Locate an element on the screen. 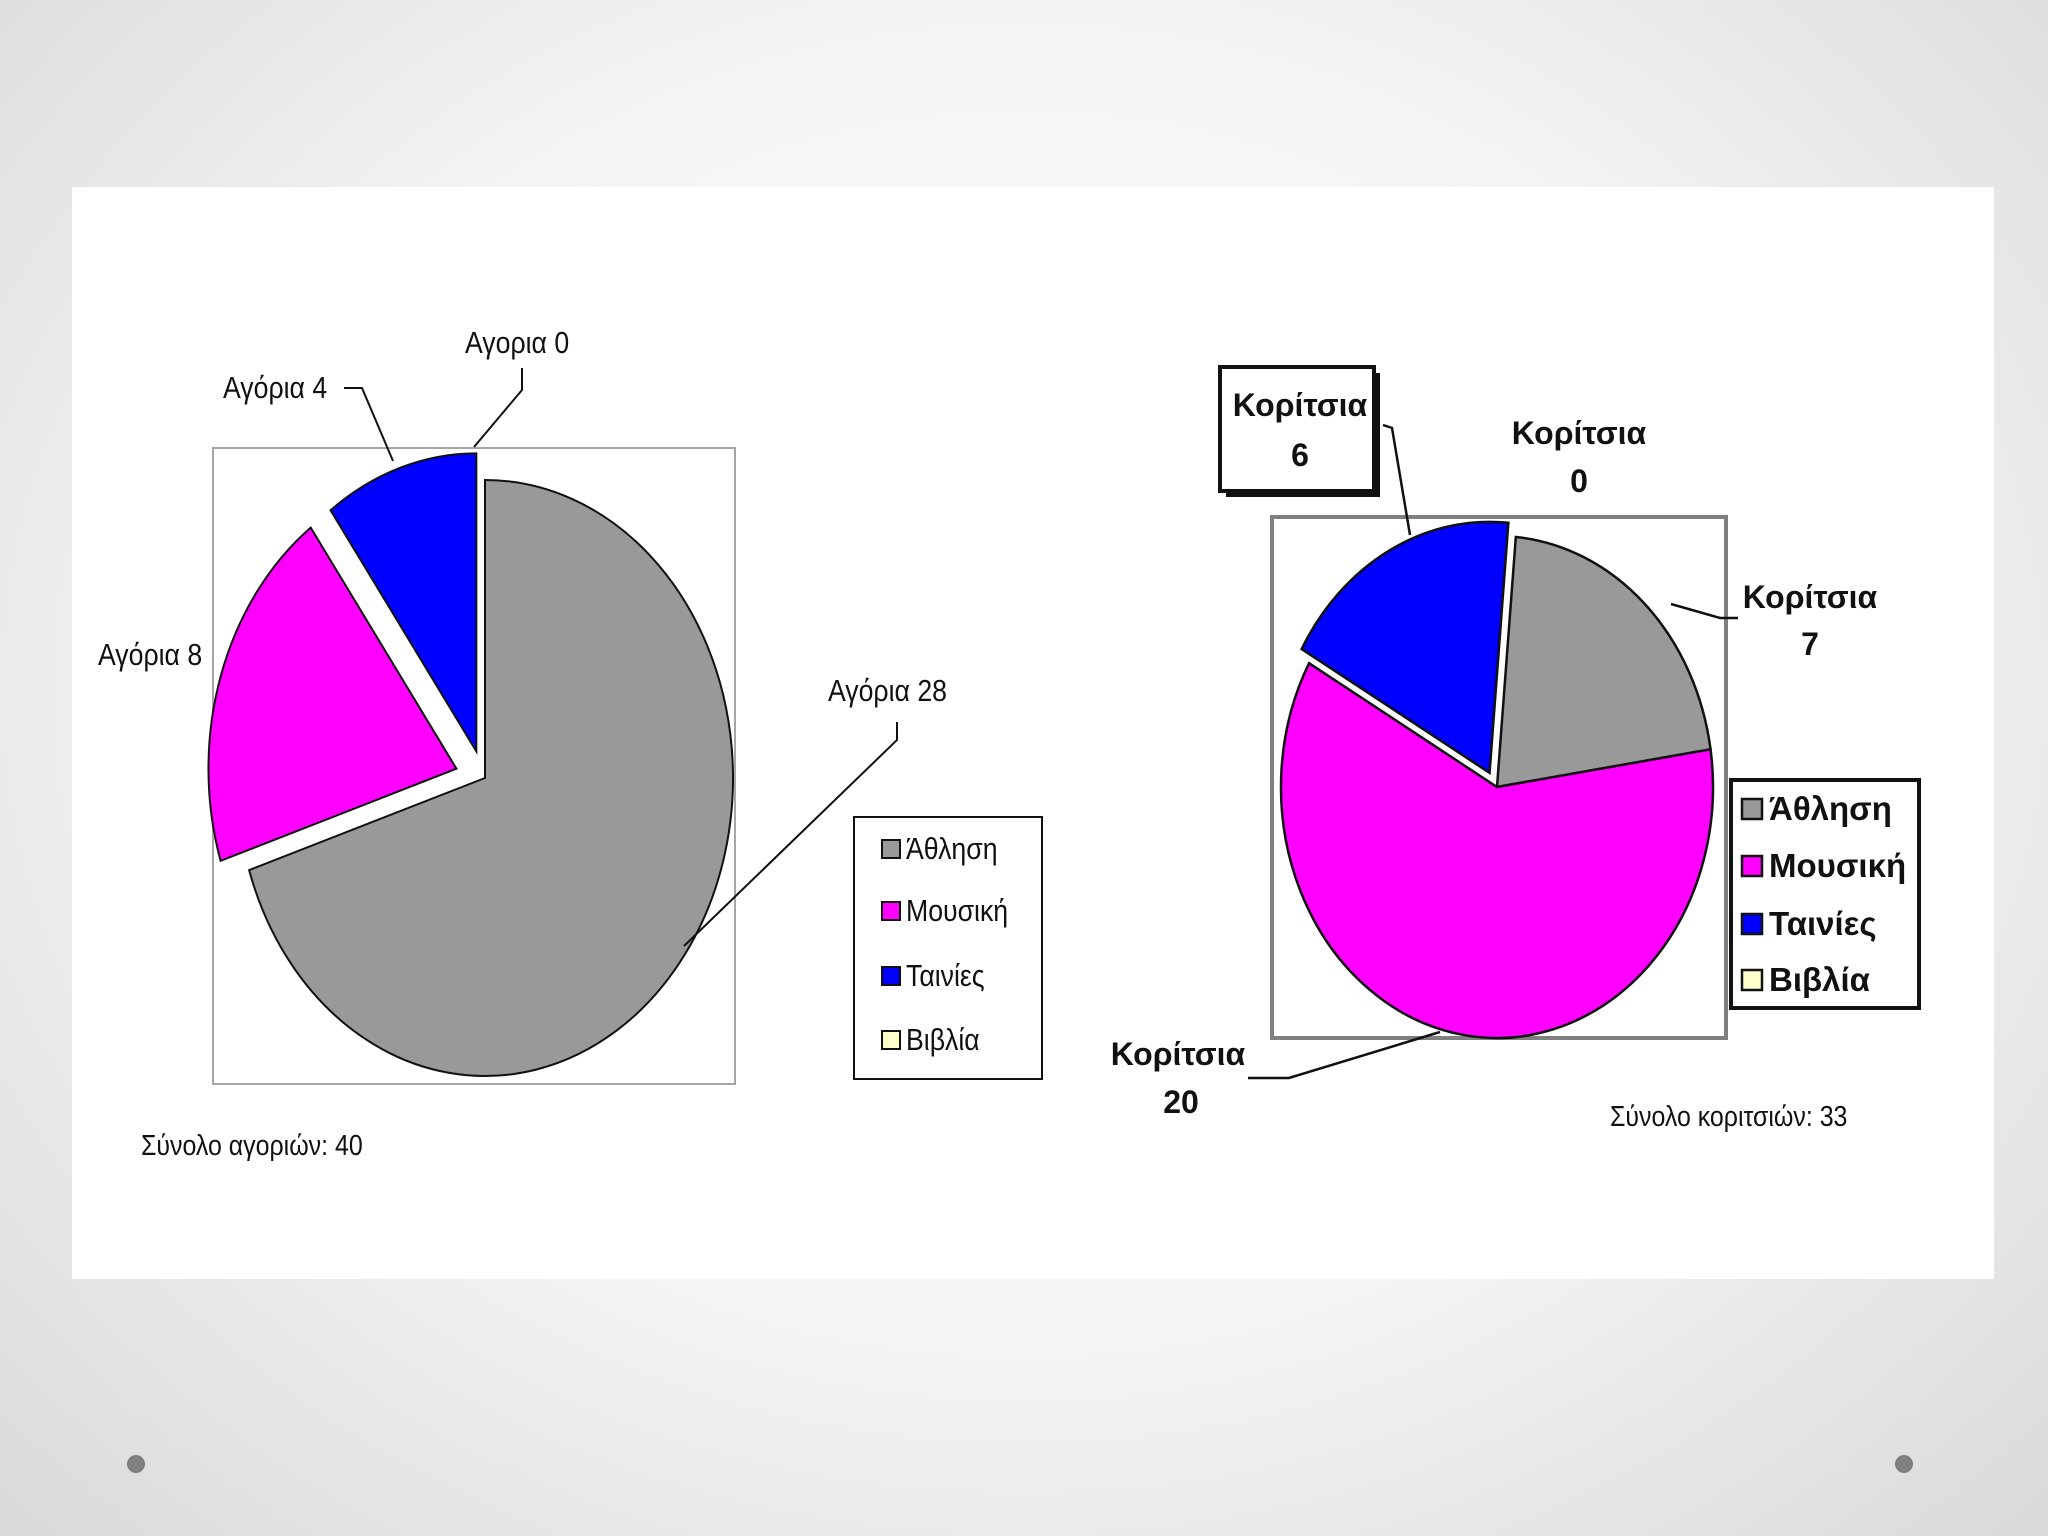 This screenshot has height=1536, width=2048. girls-label-books-line2: 0 is located at coordinates (1579, 481).